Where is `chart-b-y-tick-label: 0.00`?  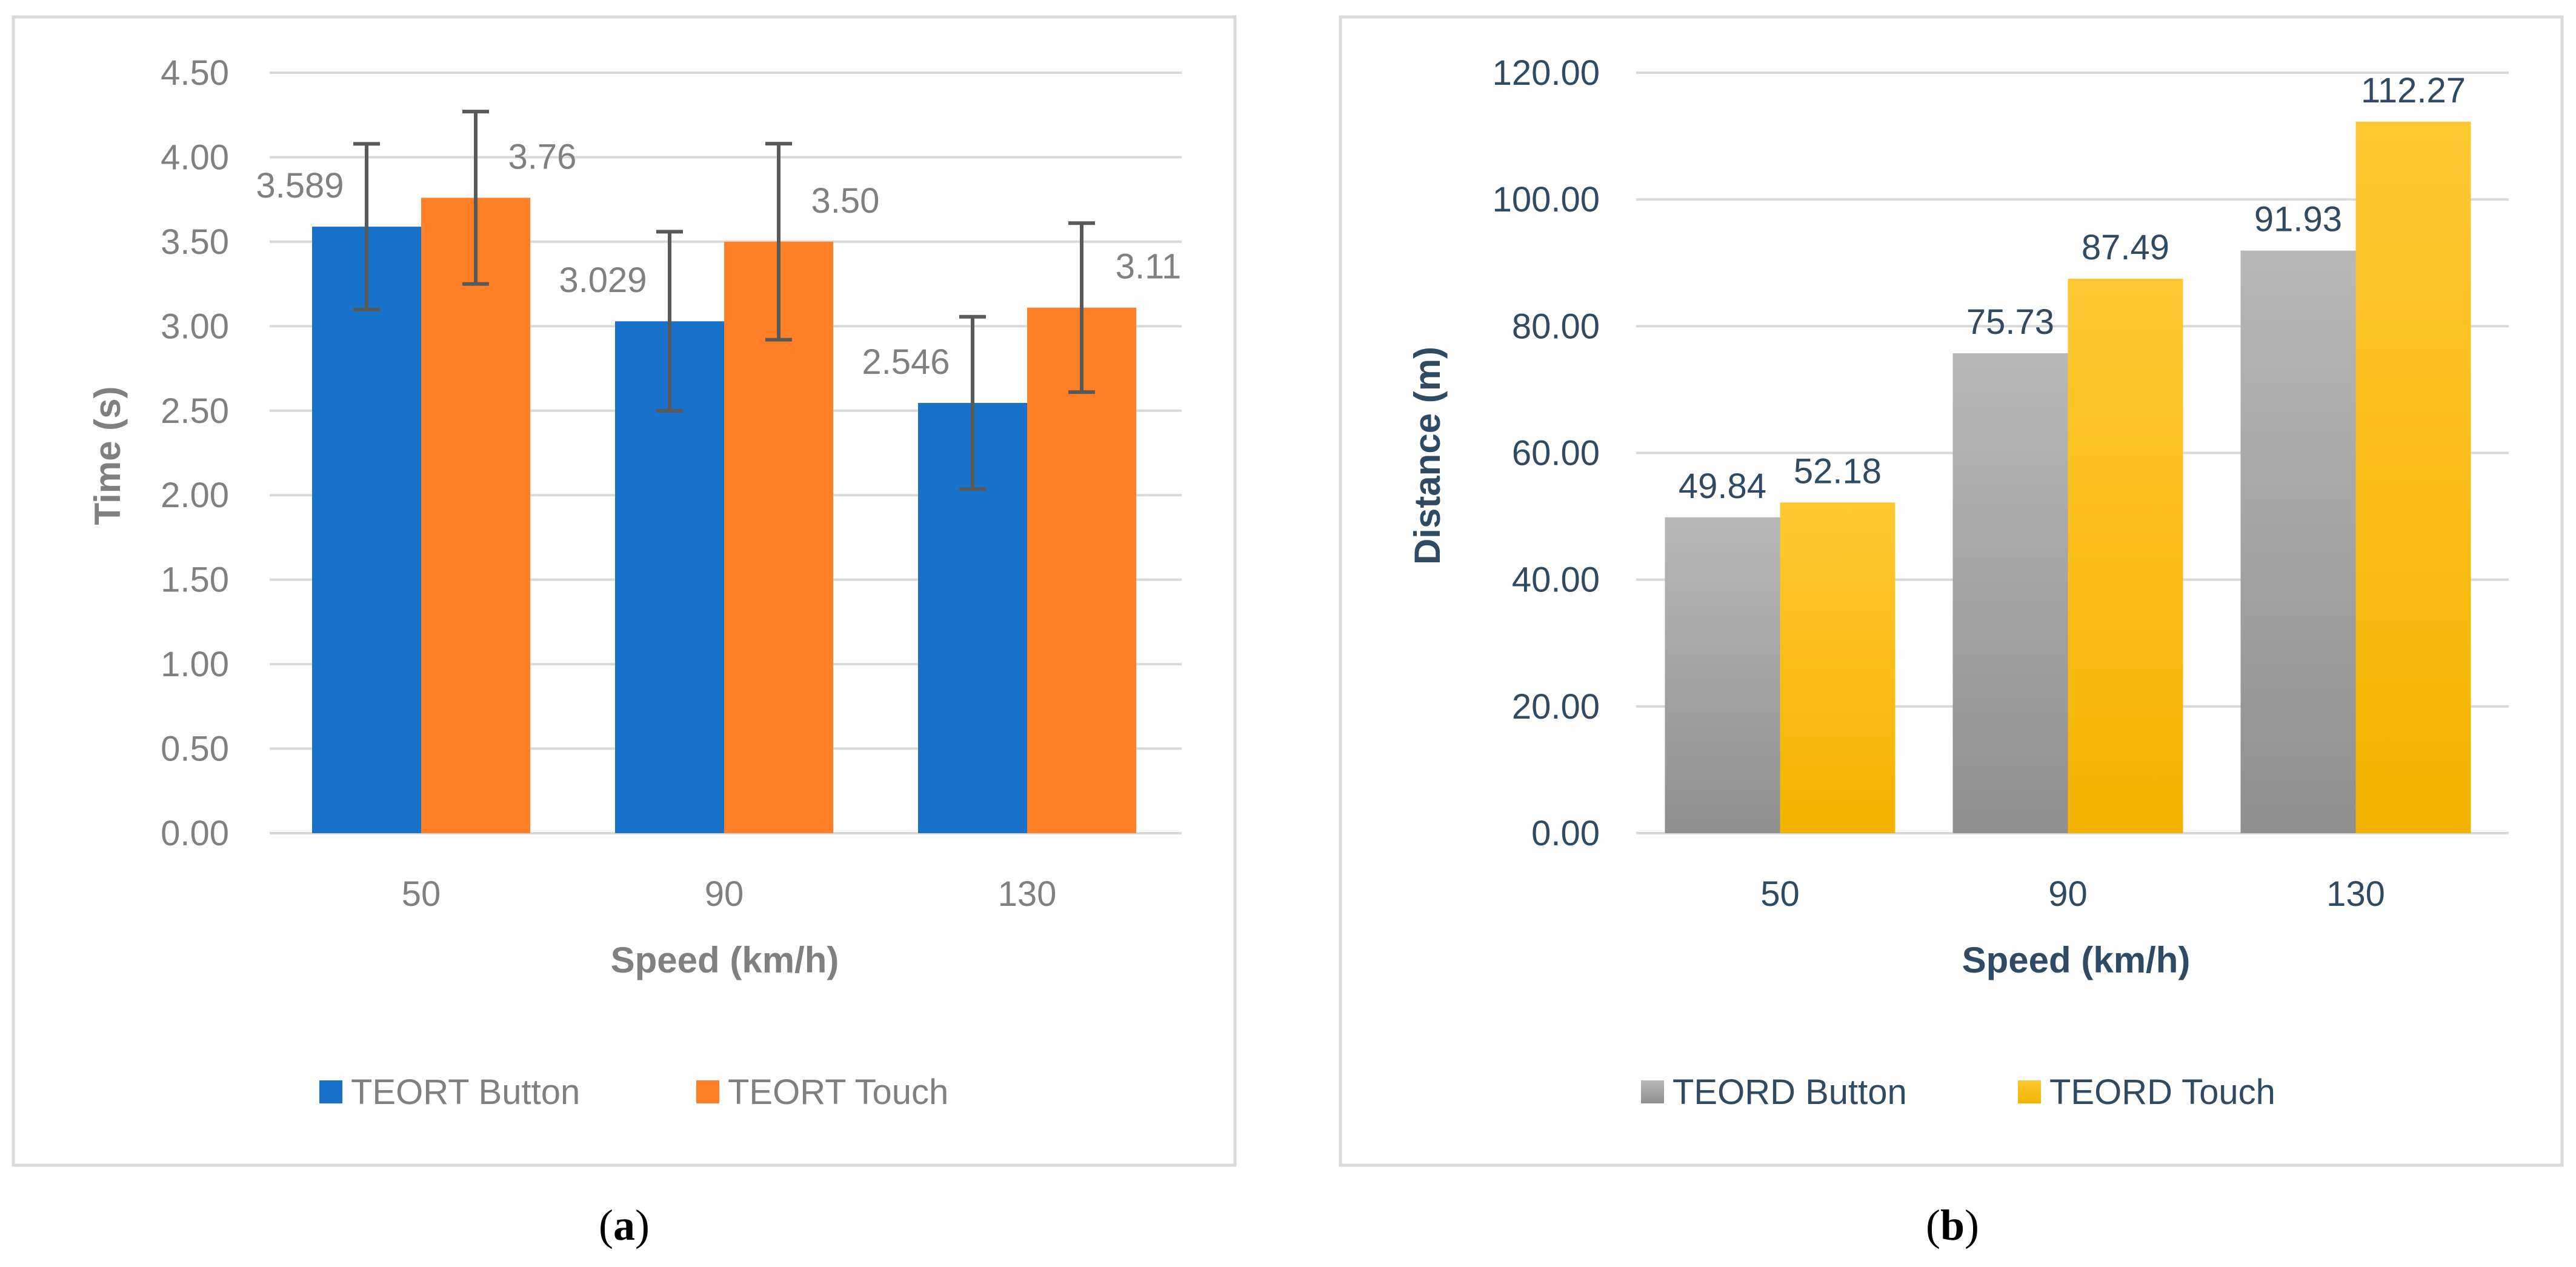
chart-b-y-tick-label: 0.00 is located at coordinates (1565, 833).